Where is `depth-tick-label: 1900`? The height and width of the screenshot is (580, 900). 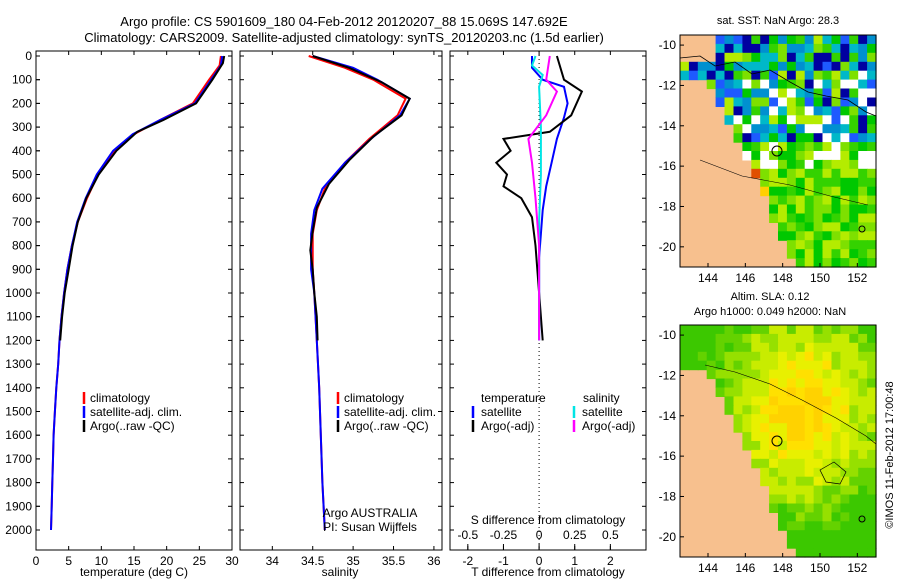
depth-tick-label: 1900 is located at coordinates (18, 506).